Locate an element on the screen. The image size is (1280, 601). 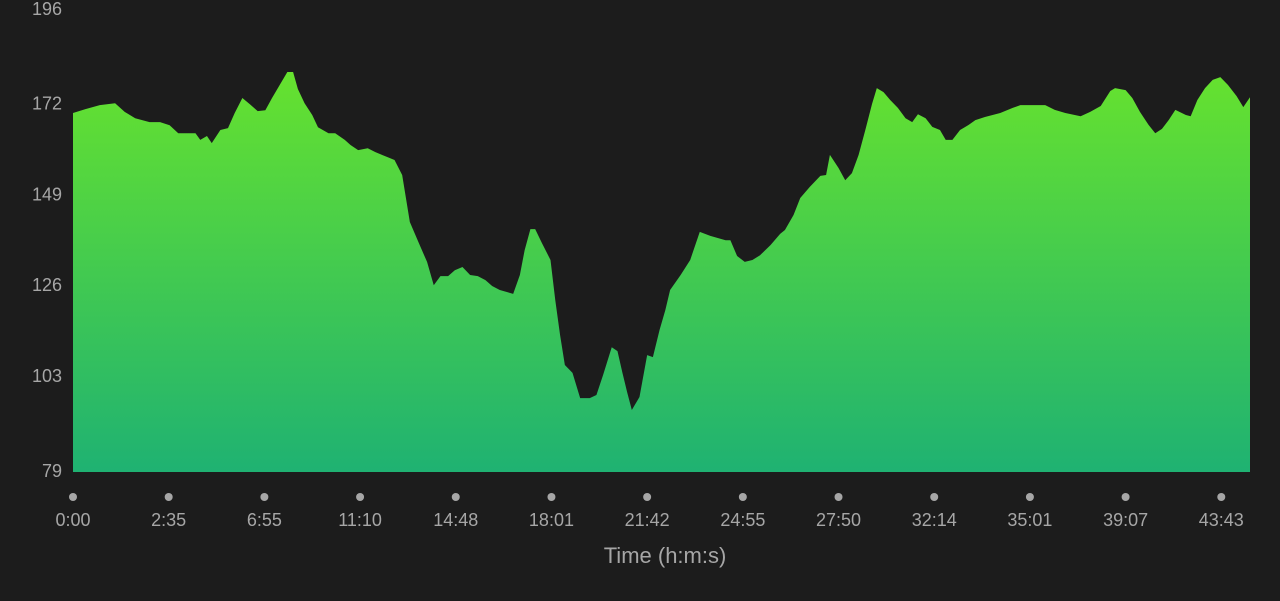
x-tick-label: 24:55 is located at coordinates (742, 520).